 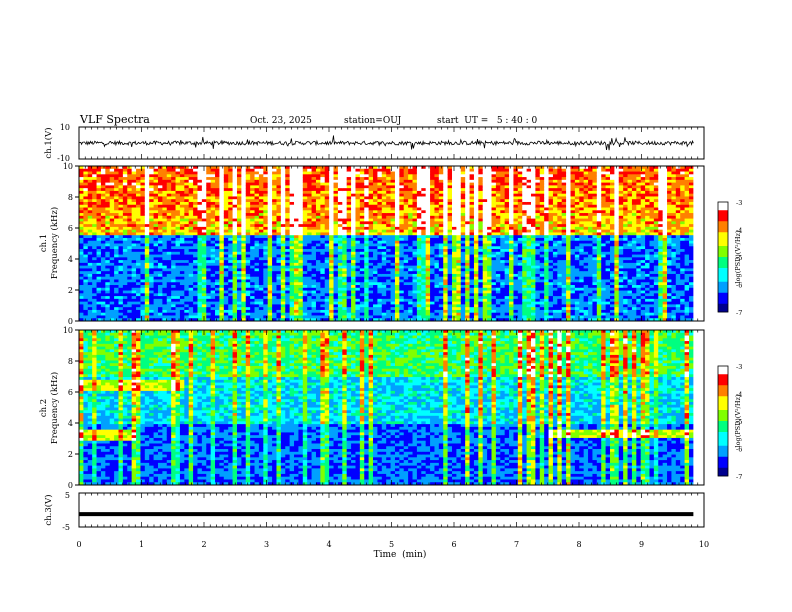 I want to click on xtick-label: 8, so click(x=578, y=544).